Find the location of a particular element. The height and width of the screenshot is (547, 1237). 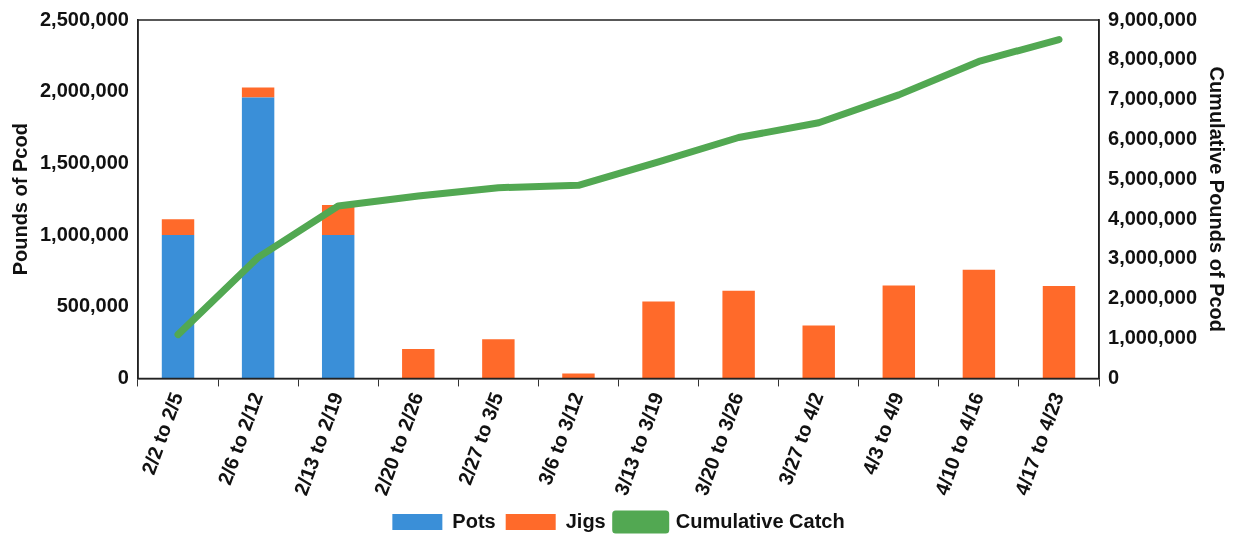

y-tick-label: 2,000,000 is located at coordinates (84, 90).